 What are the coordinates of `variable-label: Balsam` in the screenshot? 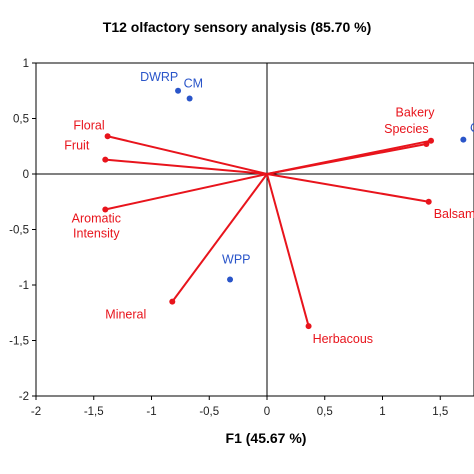 It's located at (454, 214).